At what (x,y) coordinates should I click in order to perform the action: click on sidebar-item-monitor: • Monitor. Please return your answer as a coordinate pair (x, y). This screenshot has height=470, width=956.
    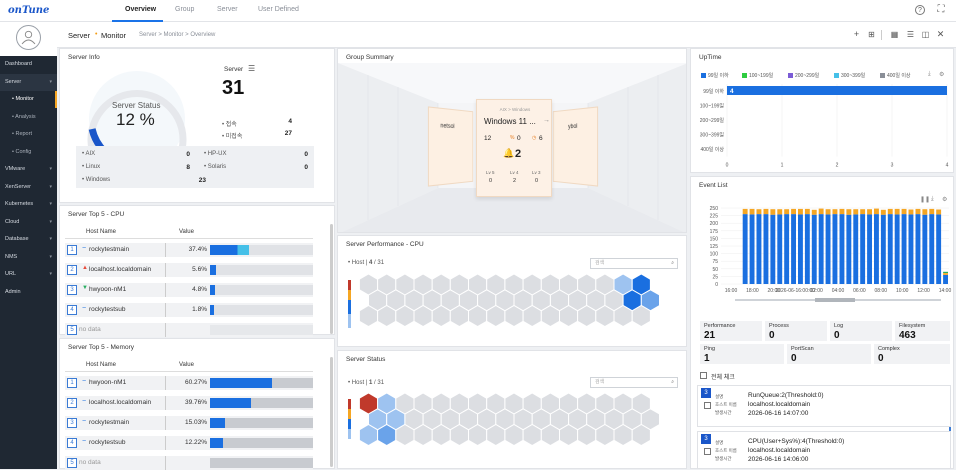
    Looking at the image, I should click on (23, 99).